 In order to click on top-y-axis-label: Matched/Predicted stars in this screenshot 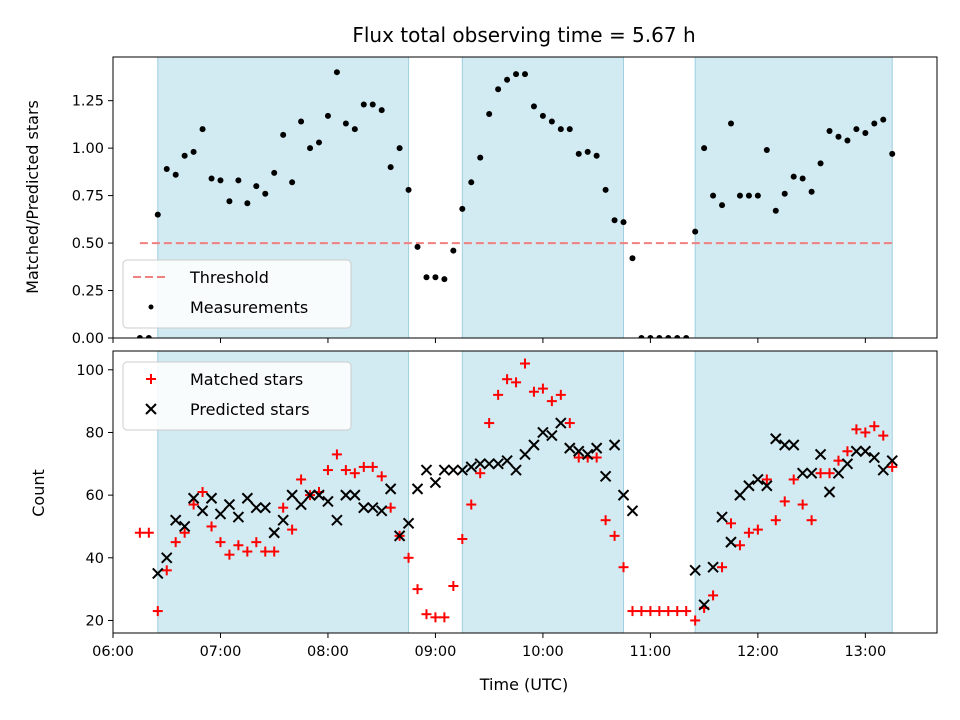, I will do `click(32, 197)`.